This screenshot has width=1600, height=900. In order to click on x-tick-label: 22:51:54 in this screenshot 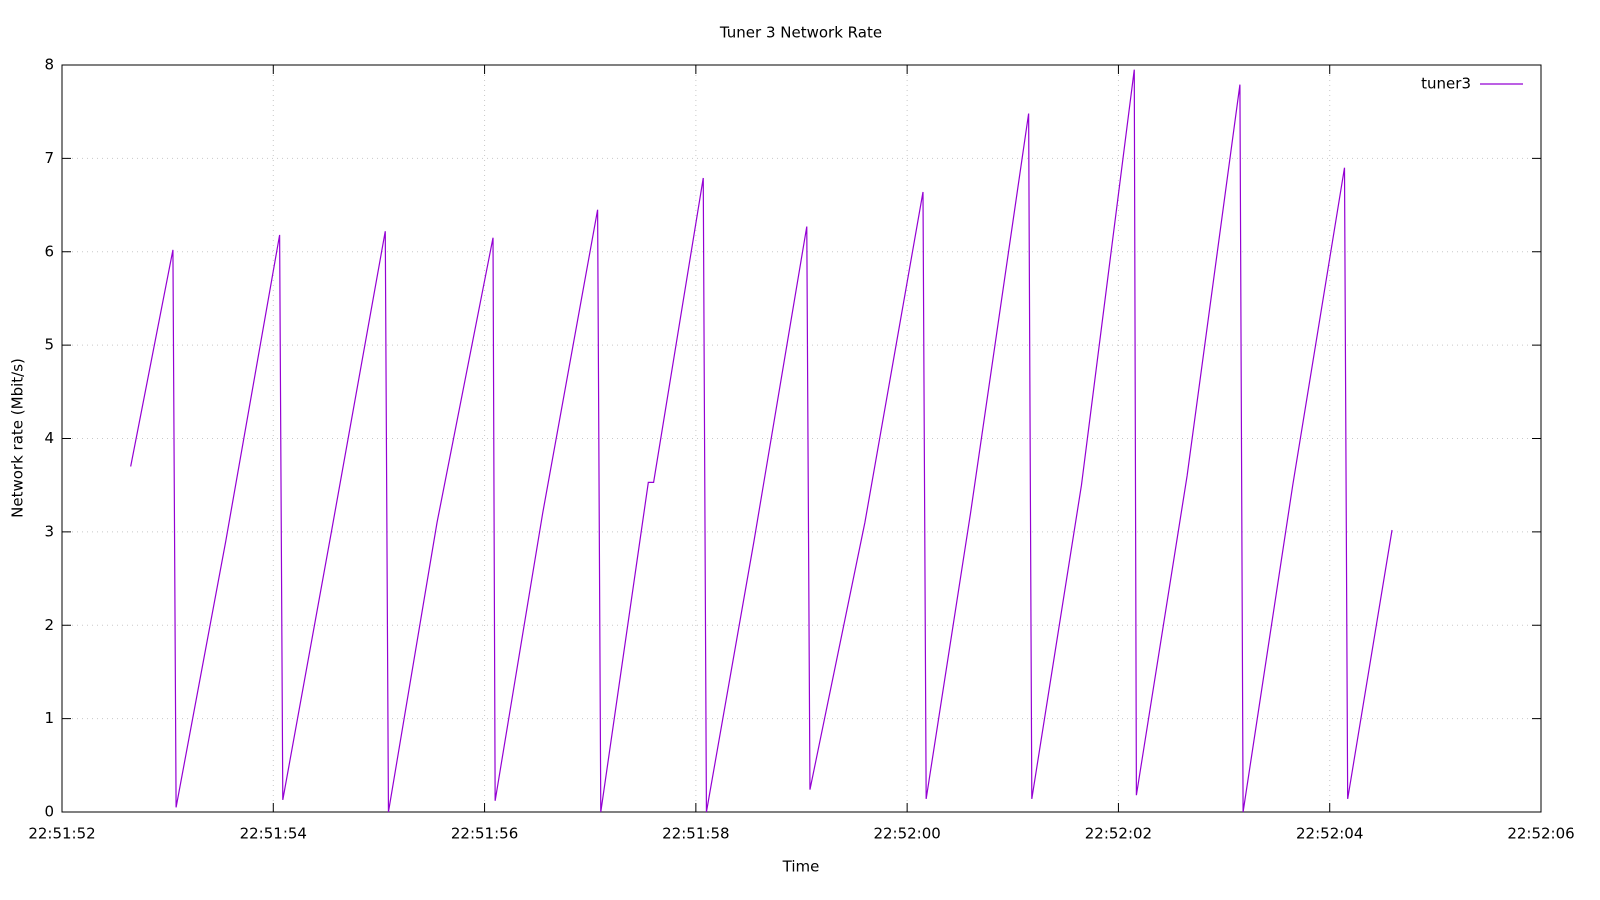, I will do `click(273, 834)`.